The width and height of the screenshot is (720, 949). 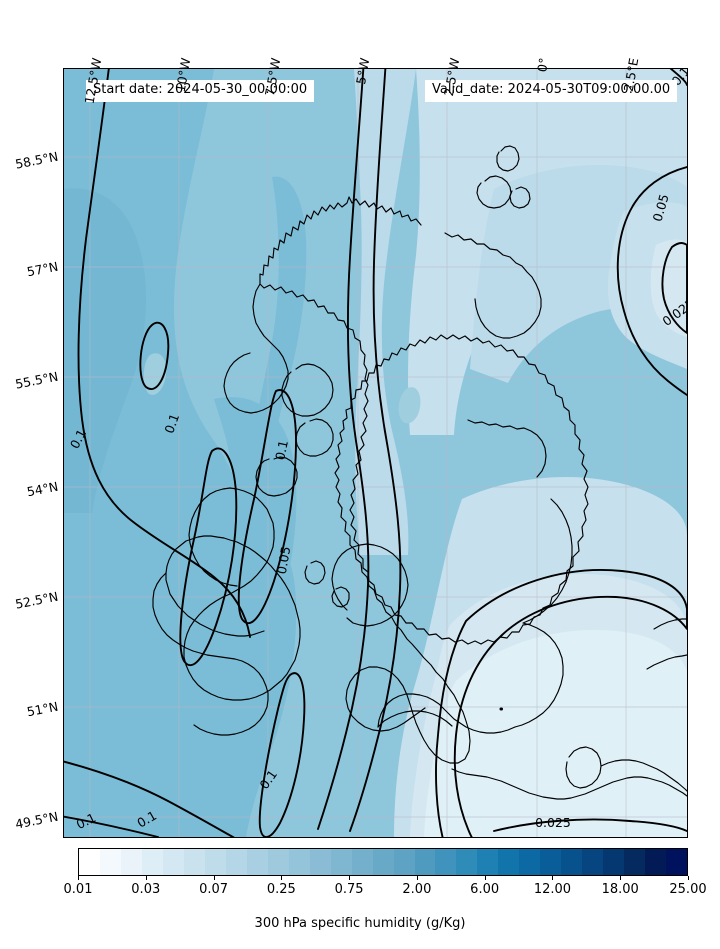 What do you see at coordinates (42, 269) in the screenshot?
I see `y-tick-label: 57°N` at bounding box center [42, 269].